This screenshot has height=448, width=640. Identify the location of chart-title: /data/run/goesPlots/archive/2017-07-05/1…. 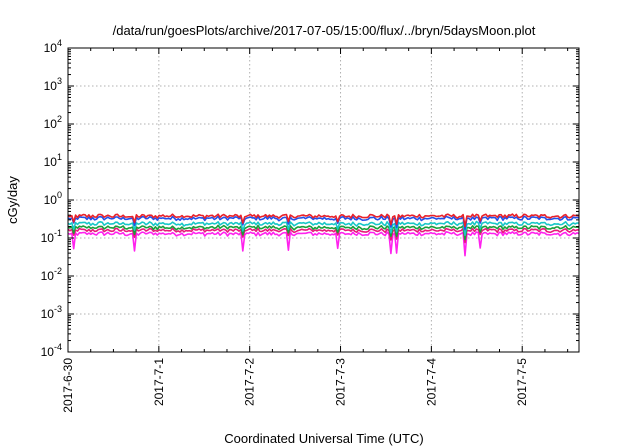
(324, 30).